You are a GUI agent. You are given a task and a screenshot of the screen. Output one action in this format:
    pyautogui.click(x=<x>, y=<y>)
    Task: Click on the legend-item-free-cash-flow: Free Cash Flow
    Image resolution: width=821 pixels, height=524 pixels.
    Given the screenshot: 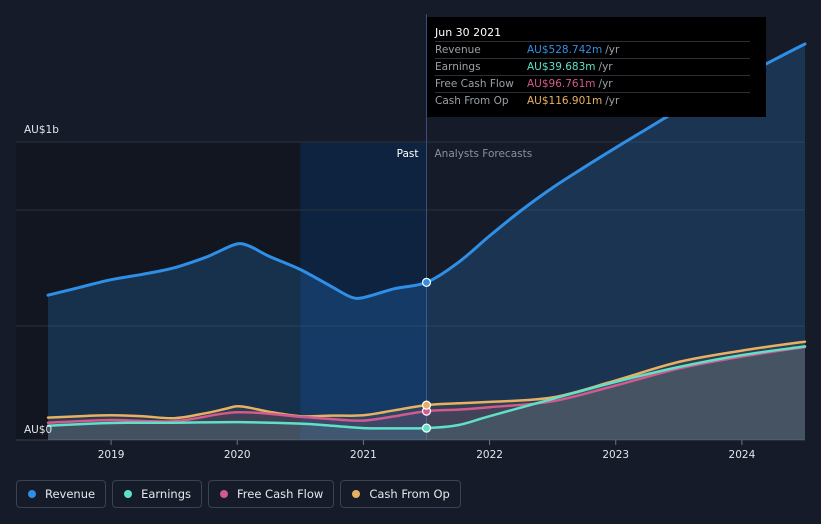 What is the action you would take?
    pyautogui.click(x=271, y=494)
    